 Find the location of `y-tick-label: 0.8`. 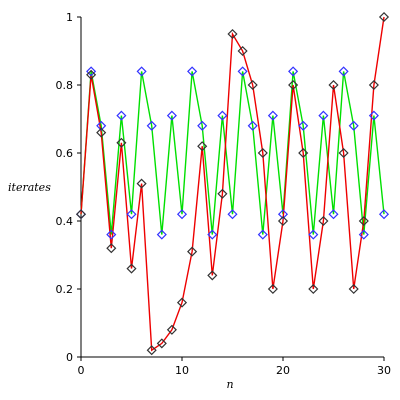

y-tick-label: 0.8 is located at coordinates (65, 85).